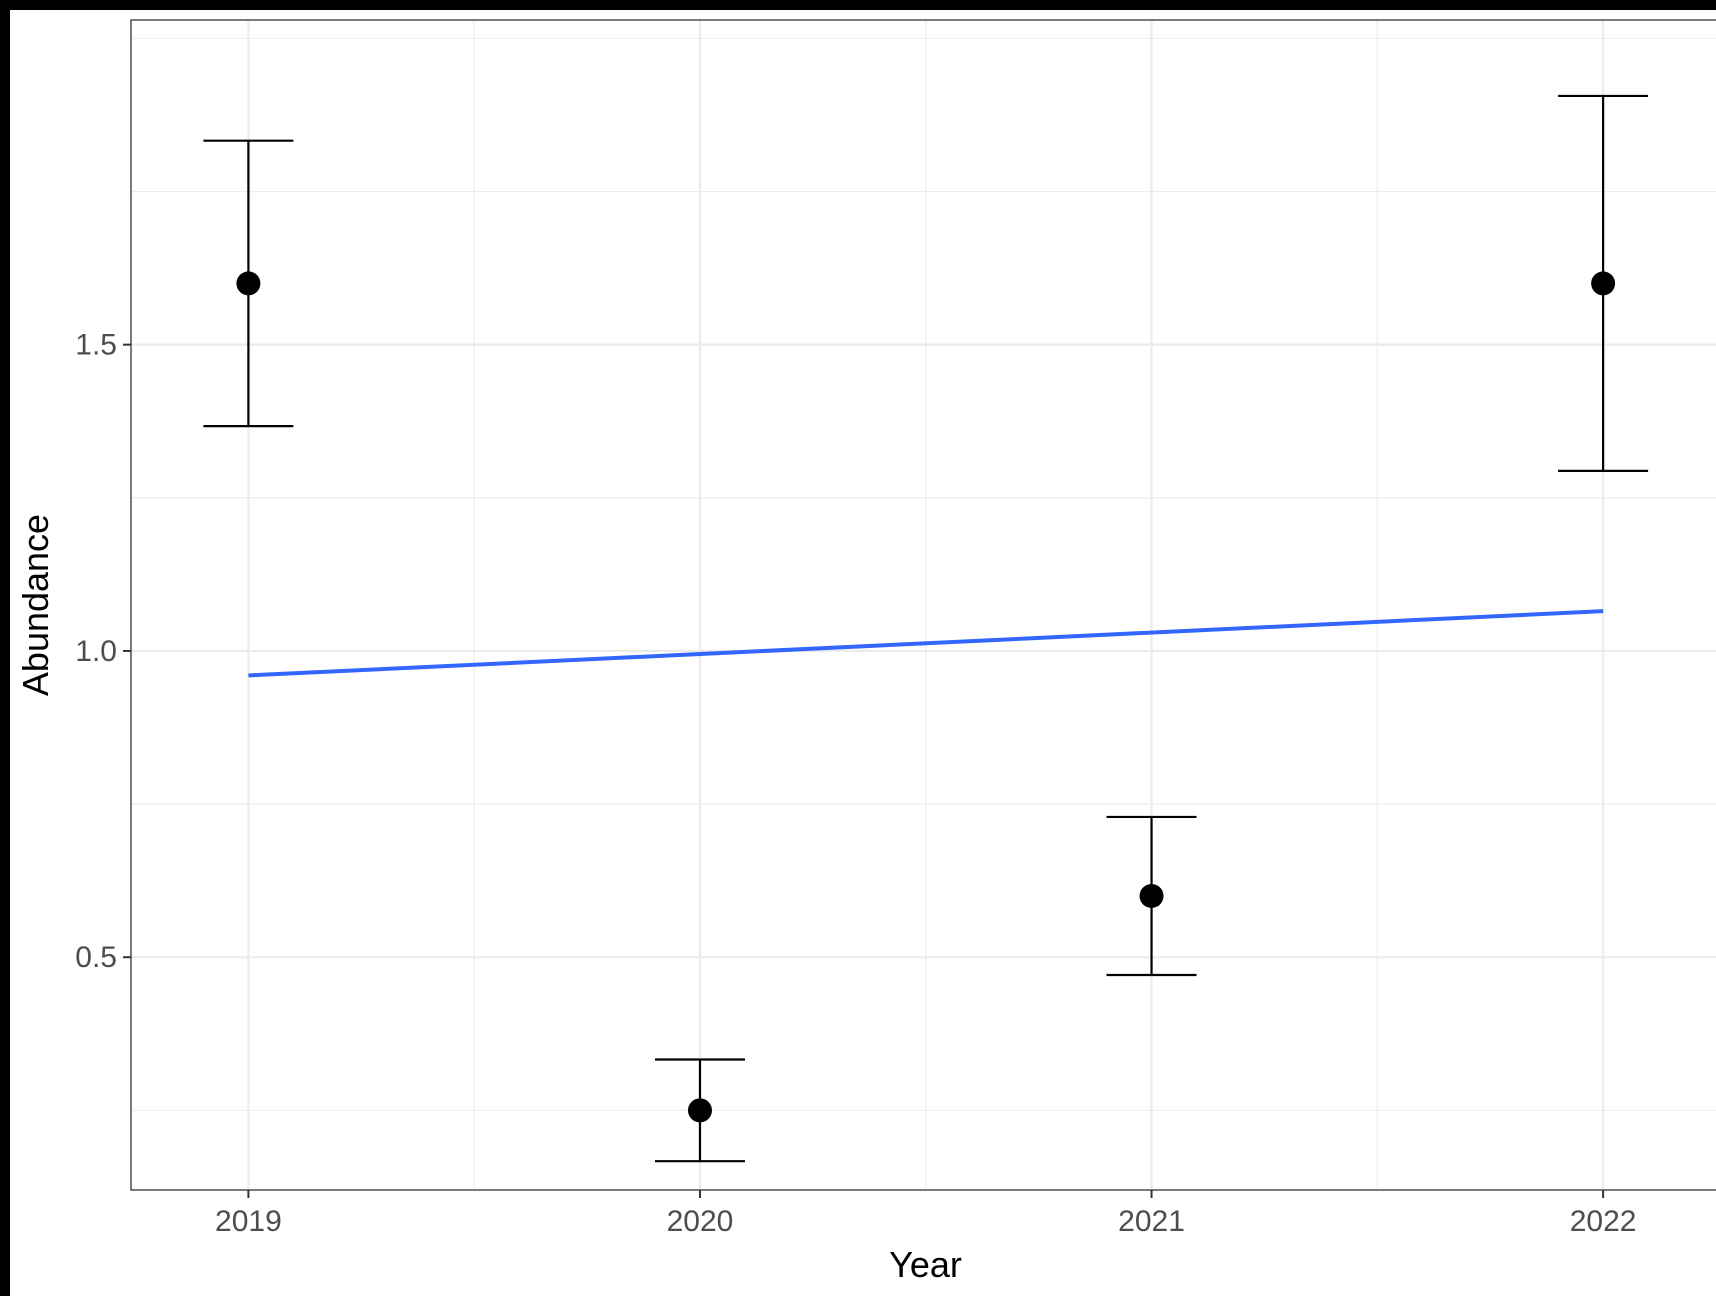 The height and width of the screenshot is (1296, 1716). What do you see at coordinates (96, 345) in the screenshot?
I see `y-tick-label: 1.5` at bounding box center [96, 345].